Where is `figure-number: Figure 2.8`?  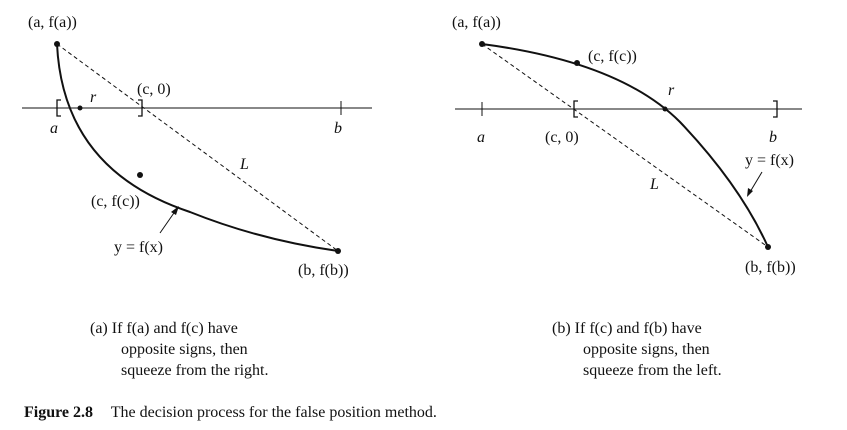
figure-number: Figure 2.8 is located at coordinates (59, 412).